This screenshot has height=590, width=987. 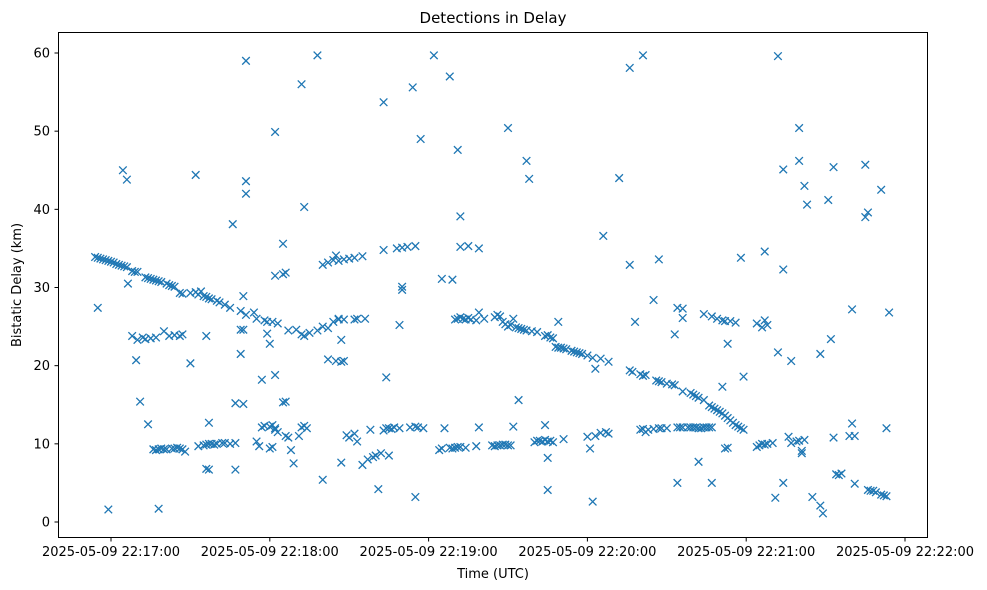 I want to click on y-tick-label: 60, so click(x=41, y=54).